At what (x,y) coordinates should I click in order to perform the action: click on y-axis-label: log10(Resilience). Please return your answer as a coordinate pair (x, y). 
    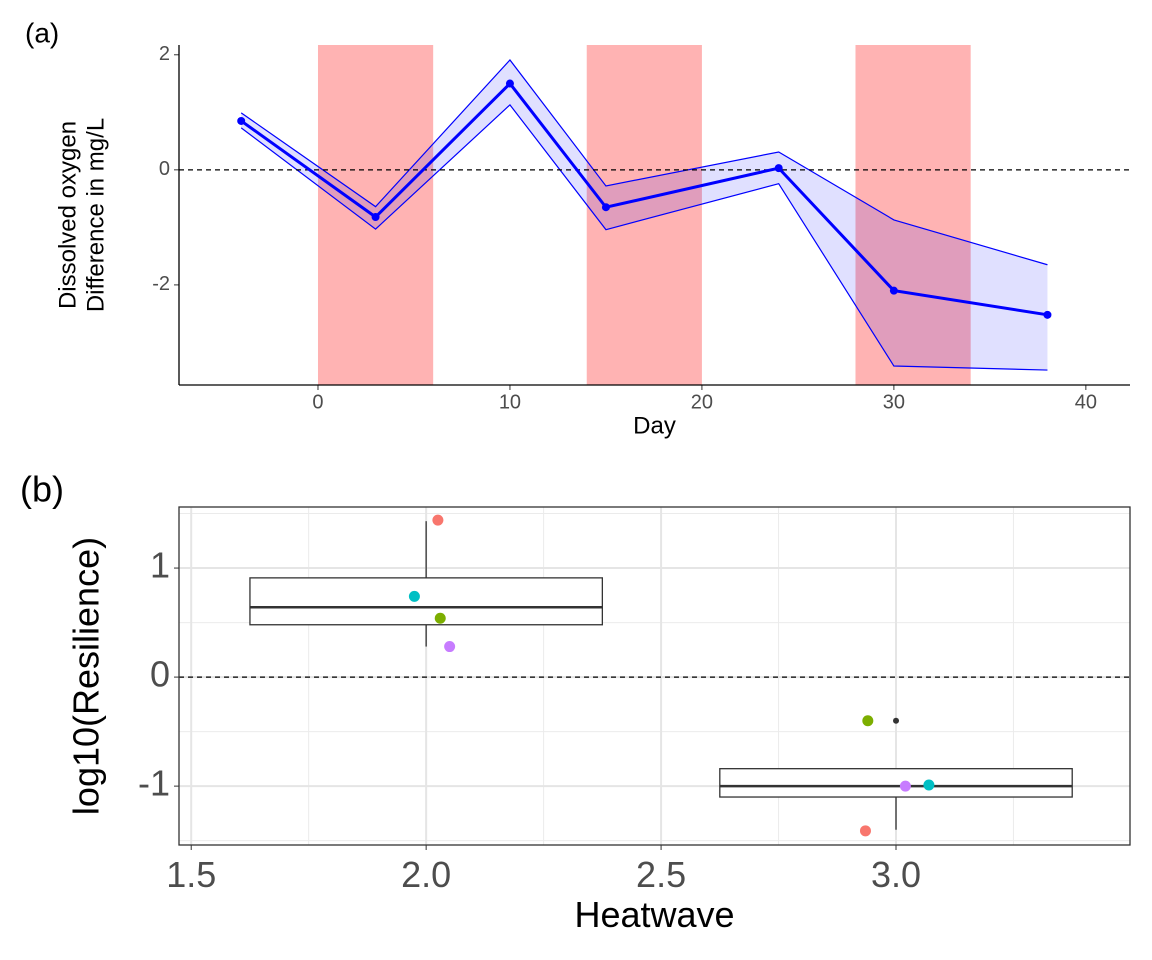
    Looking at the image, I should click on (86, 676).